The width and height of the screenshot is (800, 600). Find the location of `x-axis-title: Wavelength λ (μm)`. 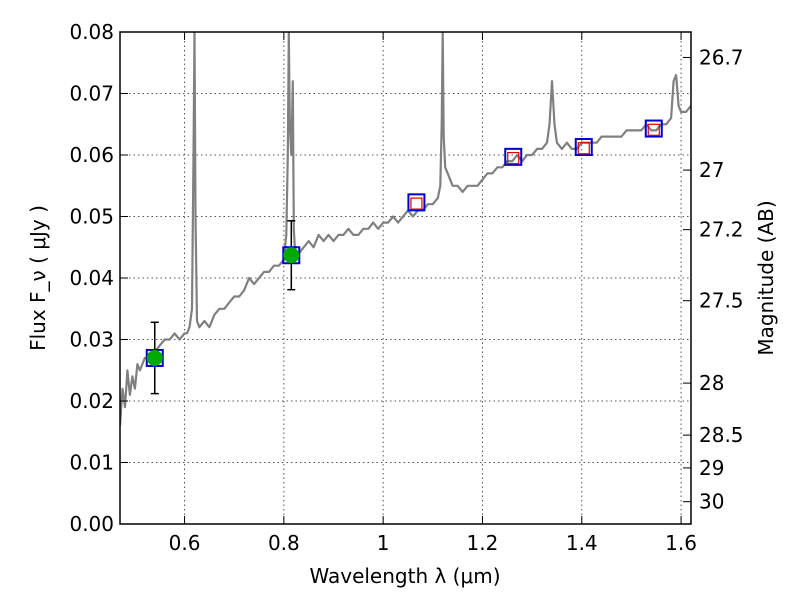

x-axis-title: Wavelength λ (μm) is located at coordinates (404, 576).